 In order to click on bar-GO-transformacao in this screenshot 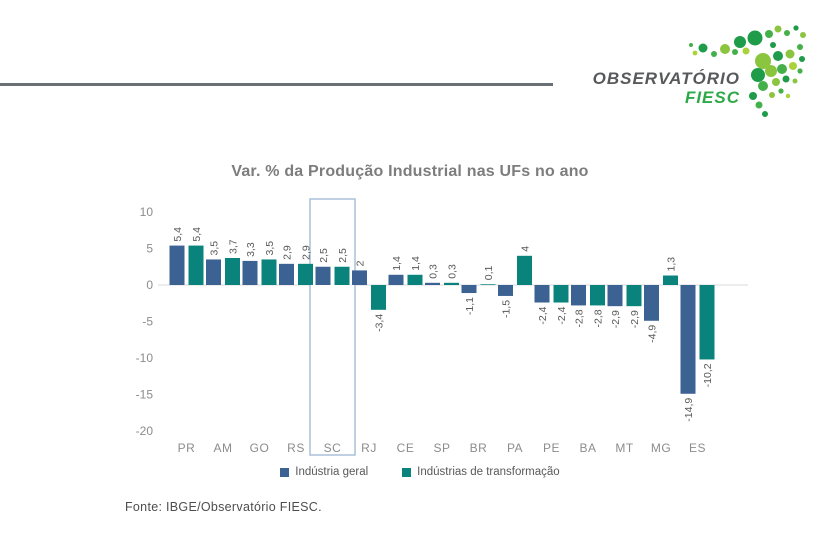, I will do `click(269, 272)`.